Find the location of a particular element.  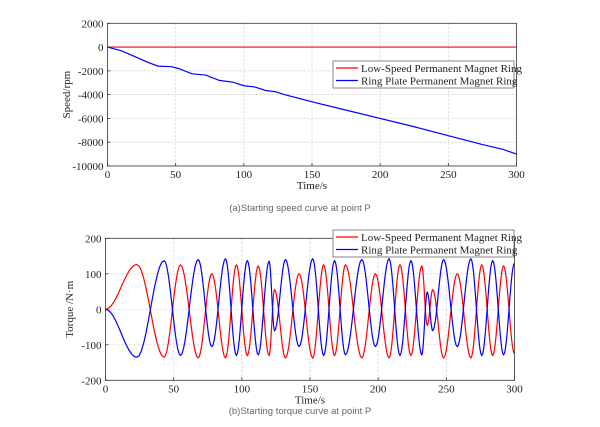

y-tick-label: -200 is located at coordinates (91, 381).